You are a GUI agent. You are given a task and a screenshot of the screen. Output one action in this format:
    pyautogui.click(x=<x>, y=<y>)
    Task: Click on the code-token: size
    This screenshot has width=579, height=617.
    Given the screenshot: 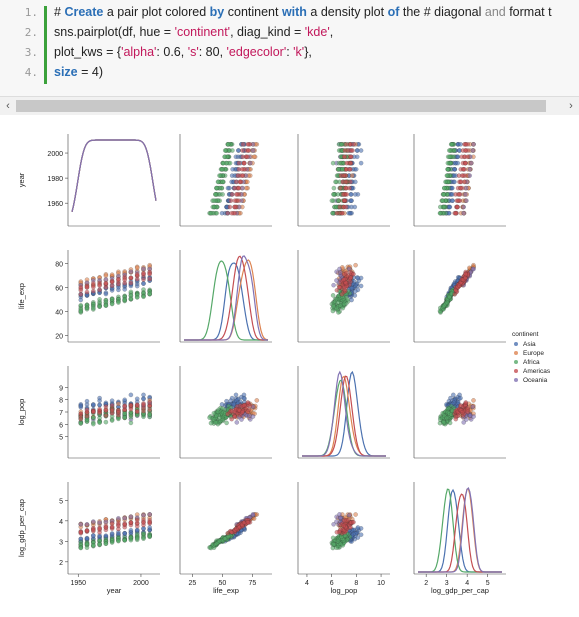 What is the action you would take?
    pyautogui.click(x=66, y=72)
    